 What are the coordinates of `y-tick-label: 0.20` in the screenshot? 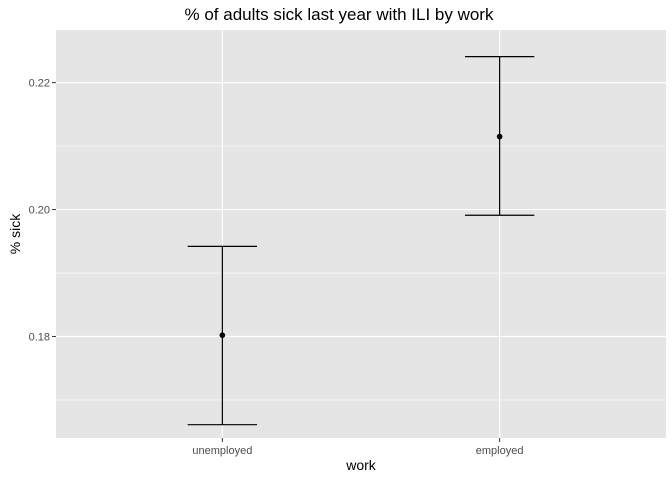 It's located at (39, 211).